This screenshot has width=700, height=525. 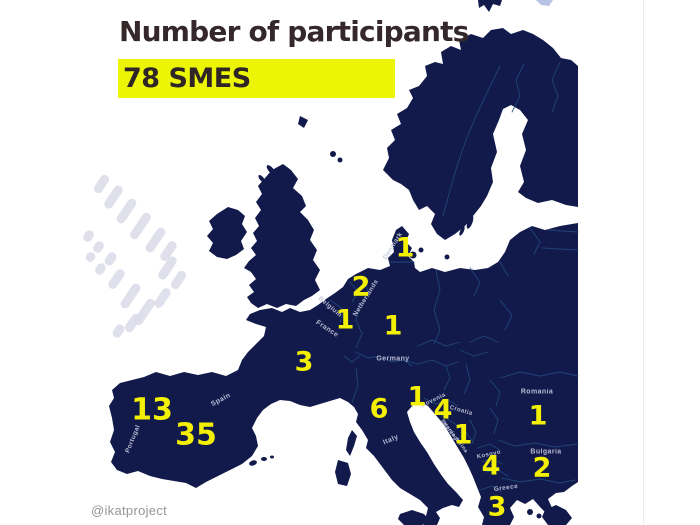 I want to click on credit-handle: @ikatproject, so click(x=129, y=510).